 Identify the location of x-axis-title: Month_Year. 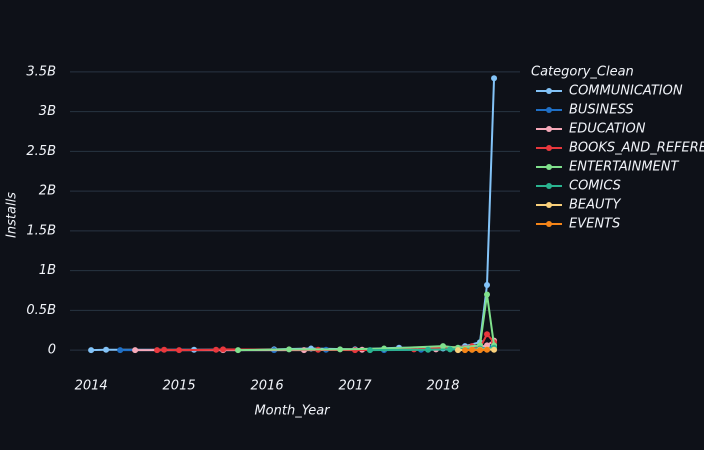
(292, 411).